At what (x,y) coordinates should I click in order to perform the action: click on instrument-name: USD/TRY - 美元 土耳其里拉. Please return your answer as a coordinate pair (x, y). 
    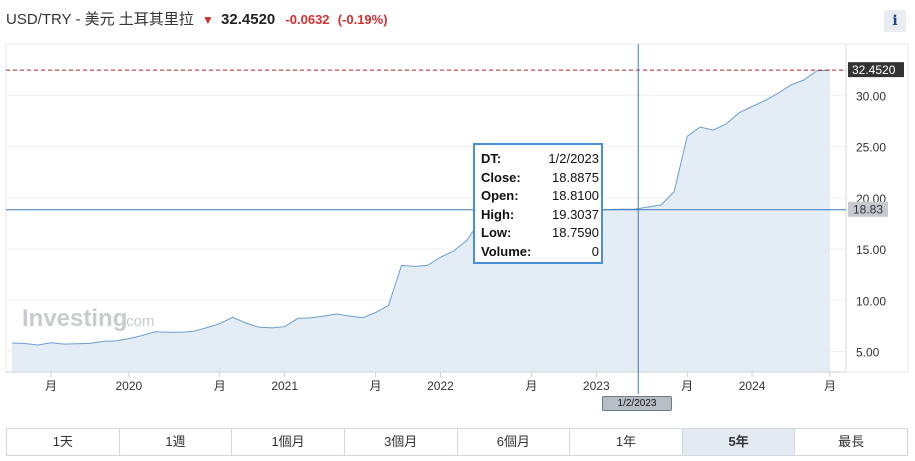
    Looking at the image, I should click on (100, 19).